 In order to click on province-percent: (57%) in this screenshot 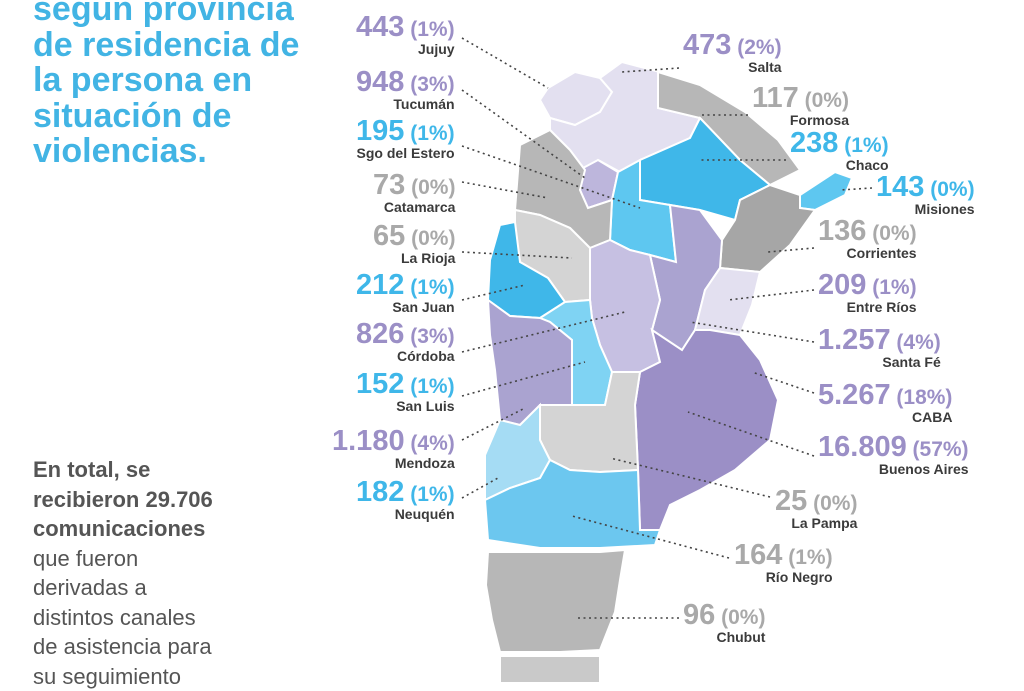, I will do `click(938, 449)`.